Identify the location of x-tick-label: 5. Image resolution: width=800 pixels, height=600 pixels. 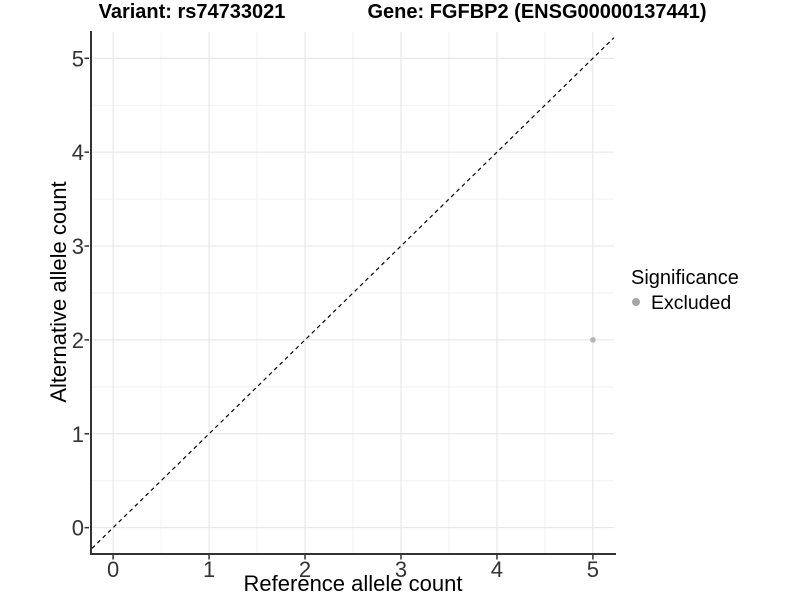
(593, 569).